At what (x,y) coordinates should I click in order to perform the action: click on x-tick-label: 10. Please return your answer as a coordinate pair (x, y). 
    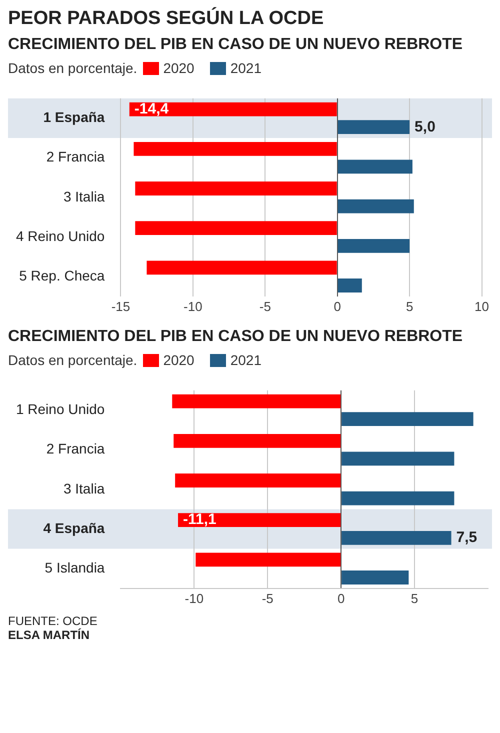
    Looking at the image, I should click on (482, 306).